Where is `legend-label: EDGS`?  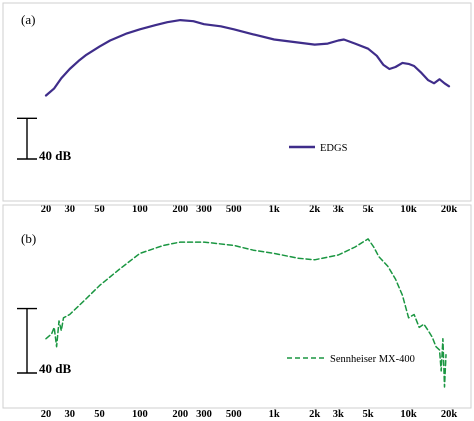 legend-label: EDGS is located at coordinates (334, 148).